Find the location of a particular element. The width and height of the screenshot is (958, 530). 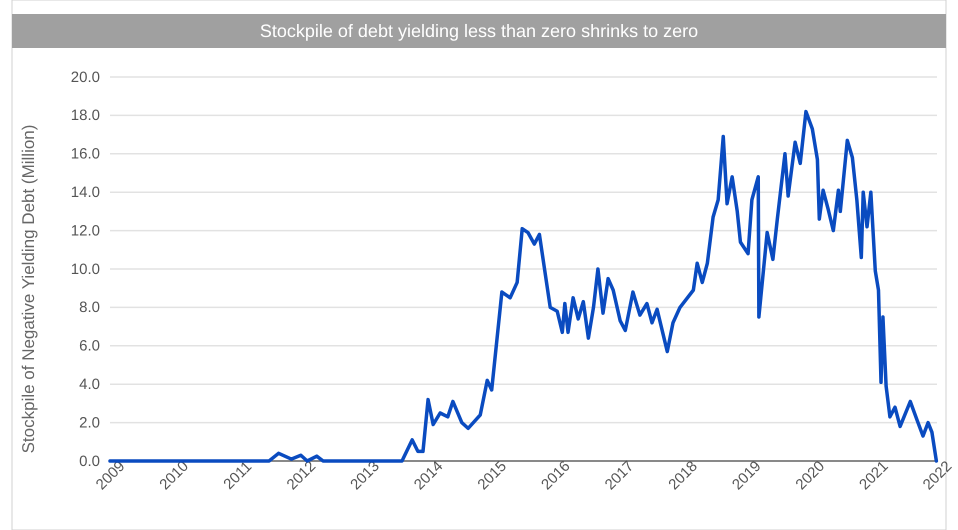

y-tick-label: 20.0 is located at coordinates (85, 77).